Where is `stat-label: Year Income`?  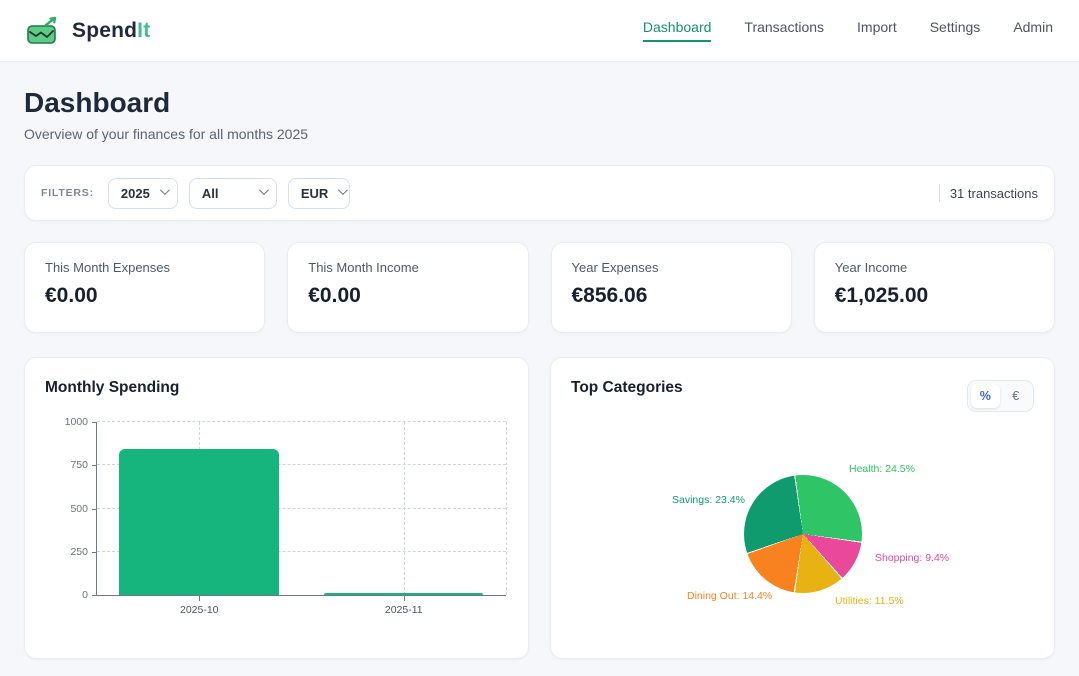 stat-label: Year Income is located at coordinates (871, 267).